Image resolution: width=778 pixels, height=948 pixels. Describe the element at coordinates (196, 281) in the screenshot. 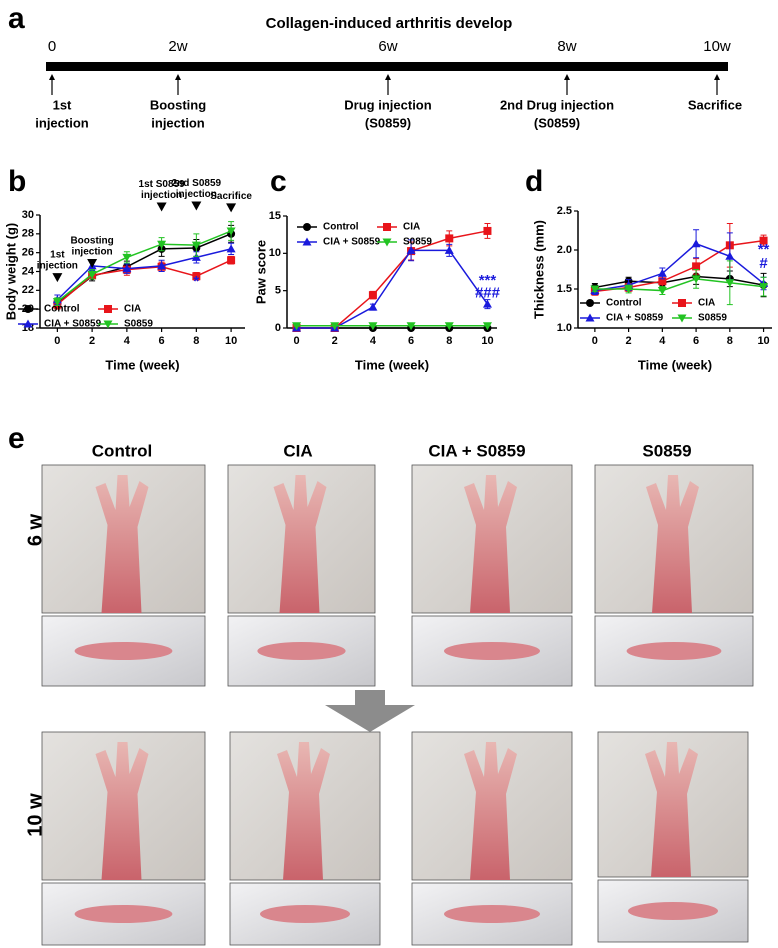

I see `annotation: *` at that location.